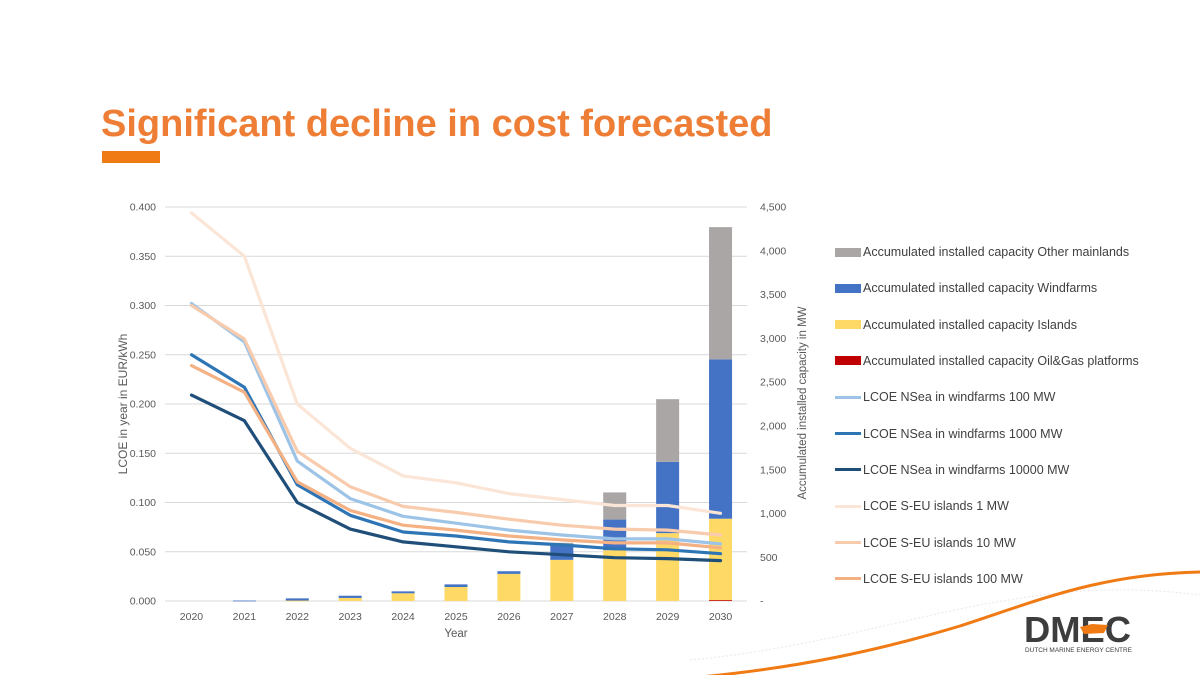 Image resolution: width=1200 pixels, height=675 pixels. I want to click on y-tick-label: 0.350, so click(143, 257).